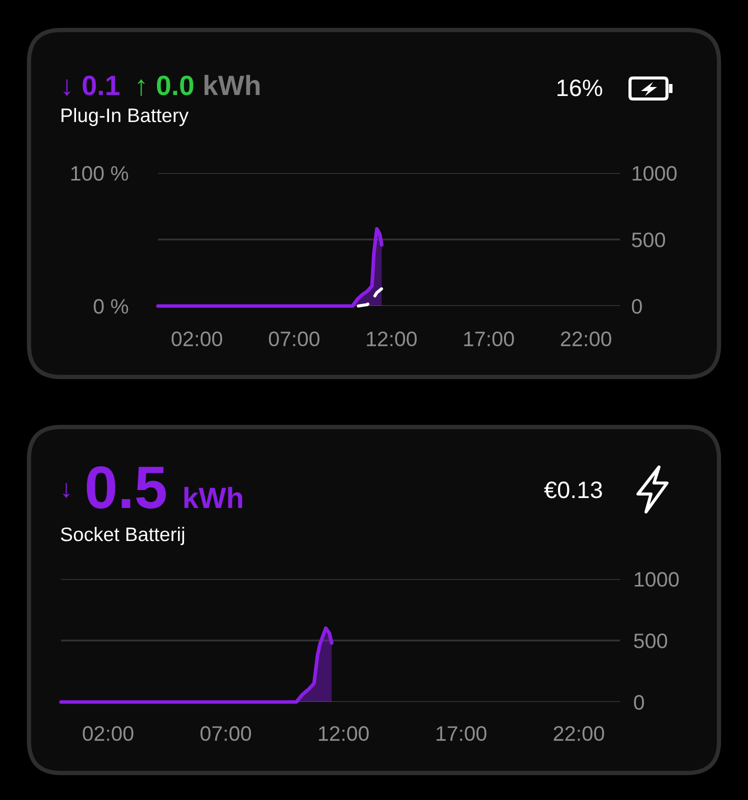 This screenshot has height=800, width=748. I want to click on line-series, so click(370, 297).